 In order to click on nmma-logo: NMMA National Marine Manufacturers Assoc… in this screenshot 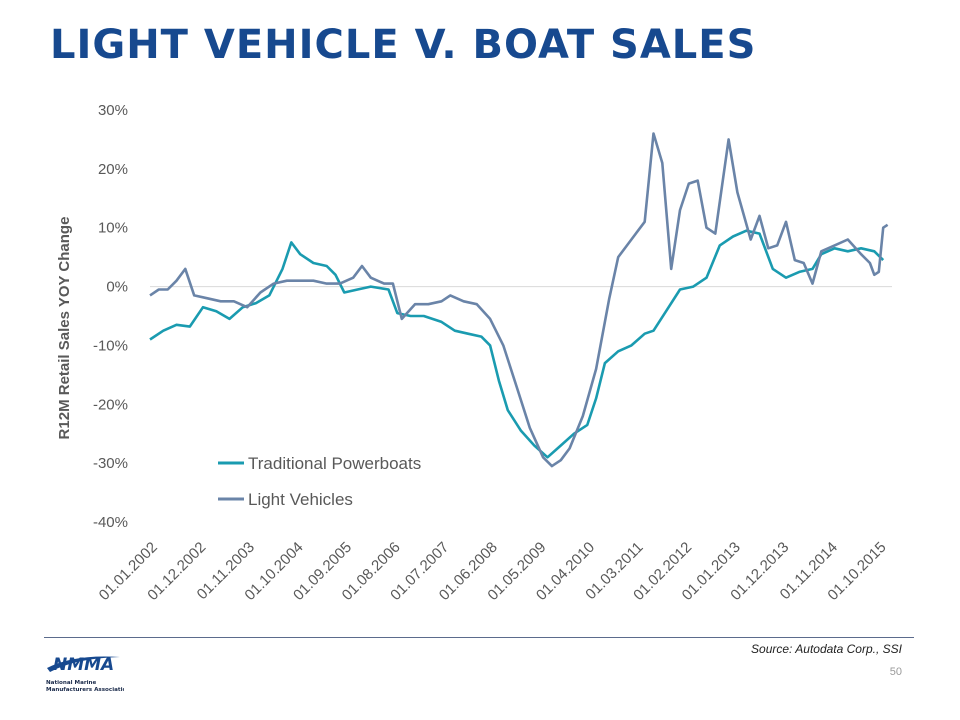, I will do `click(85, 674)`.